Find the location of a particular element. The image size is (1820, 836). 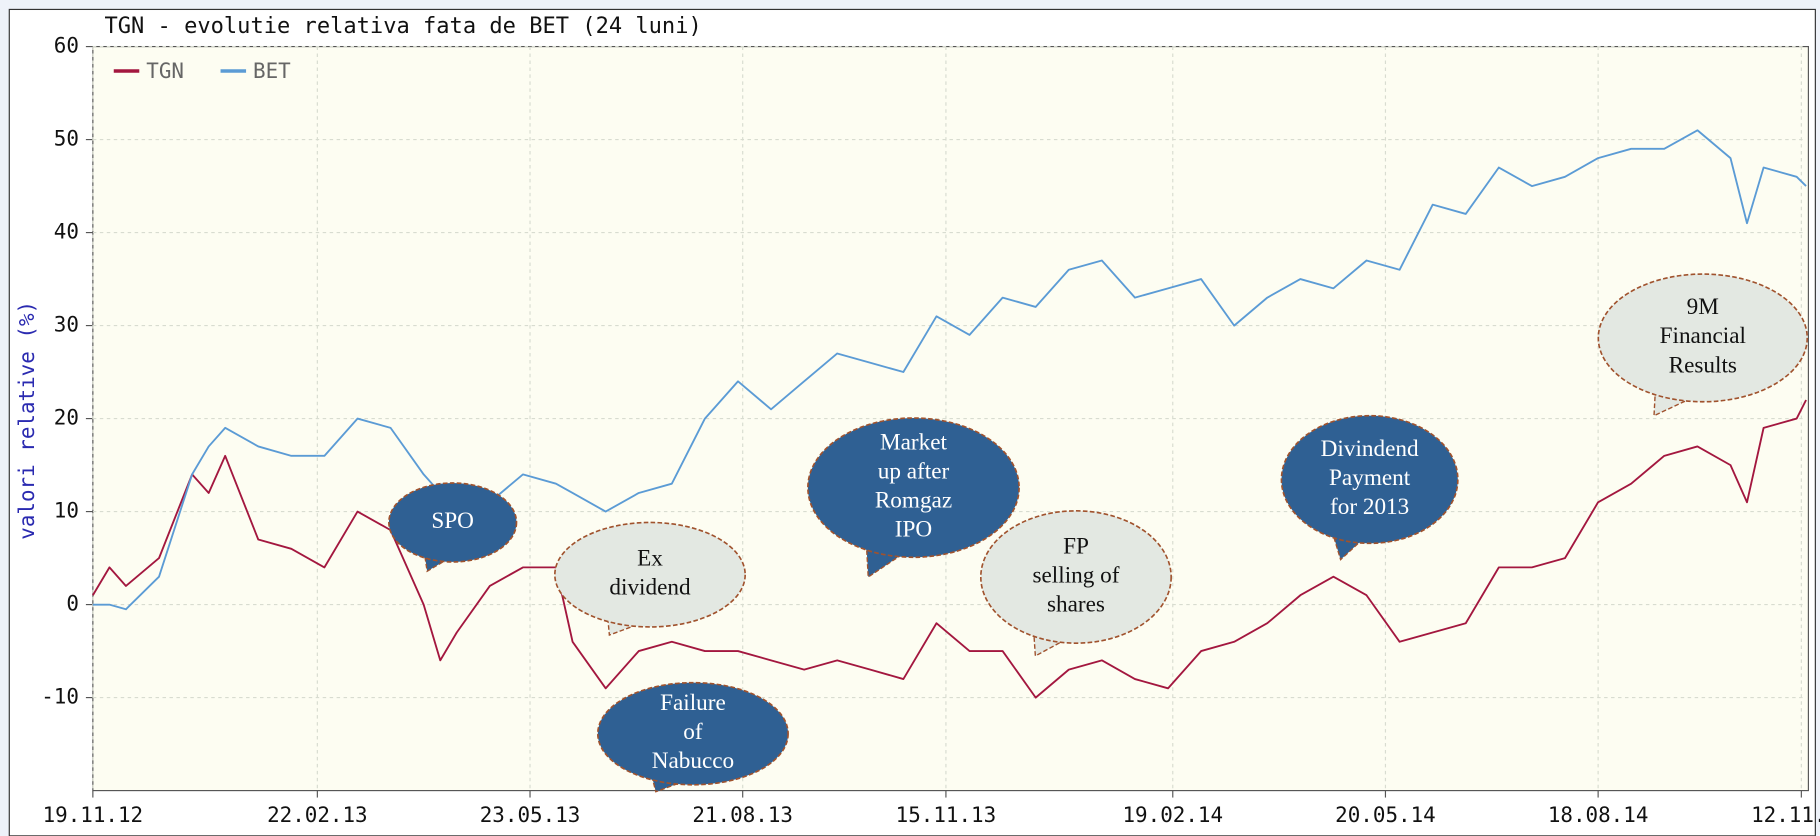

callout-text: Ex is located at coordinates (650, 559).